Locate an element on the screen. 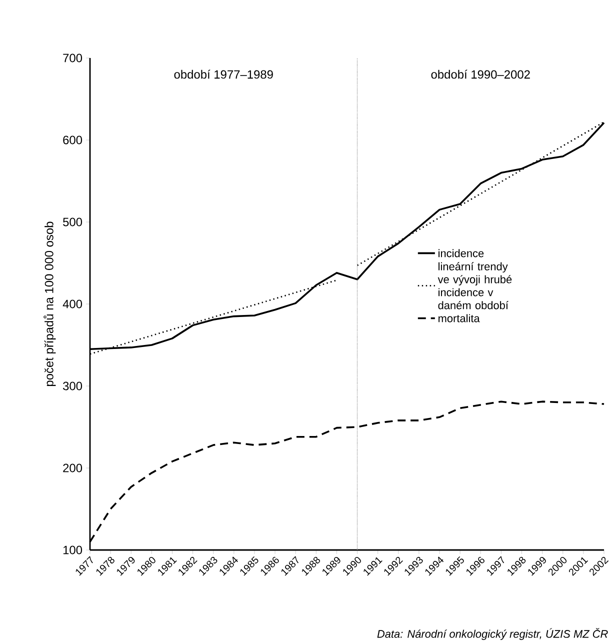 This screenshot has height=642, width=616. annotation: období 1990–2002 is located at coordinates (480, 74).